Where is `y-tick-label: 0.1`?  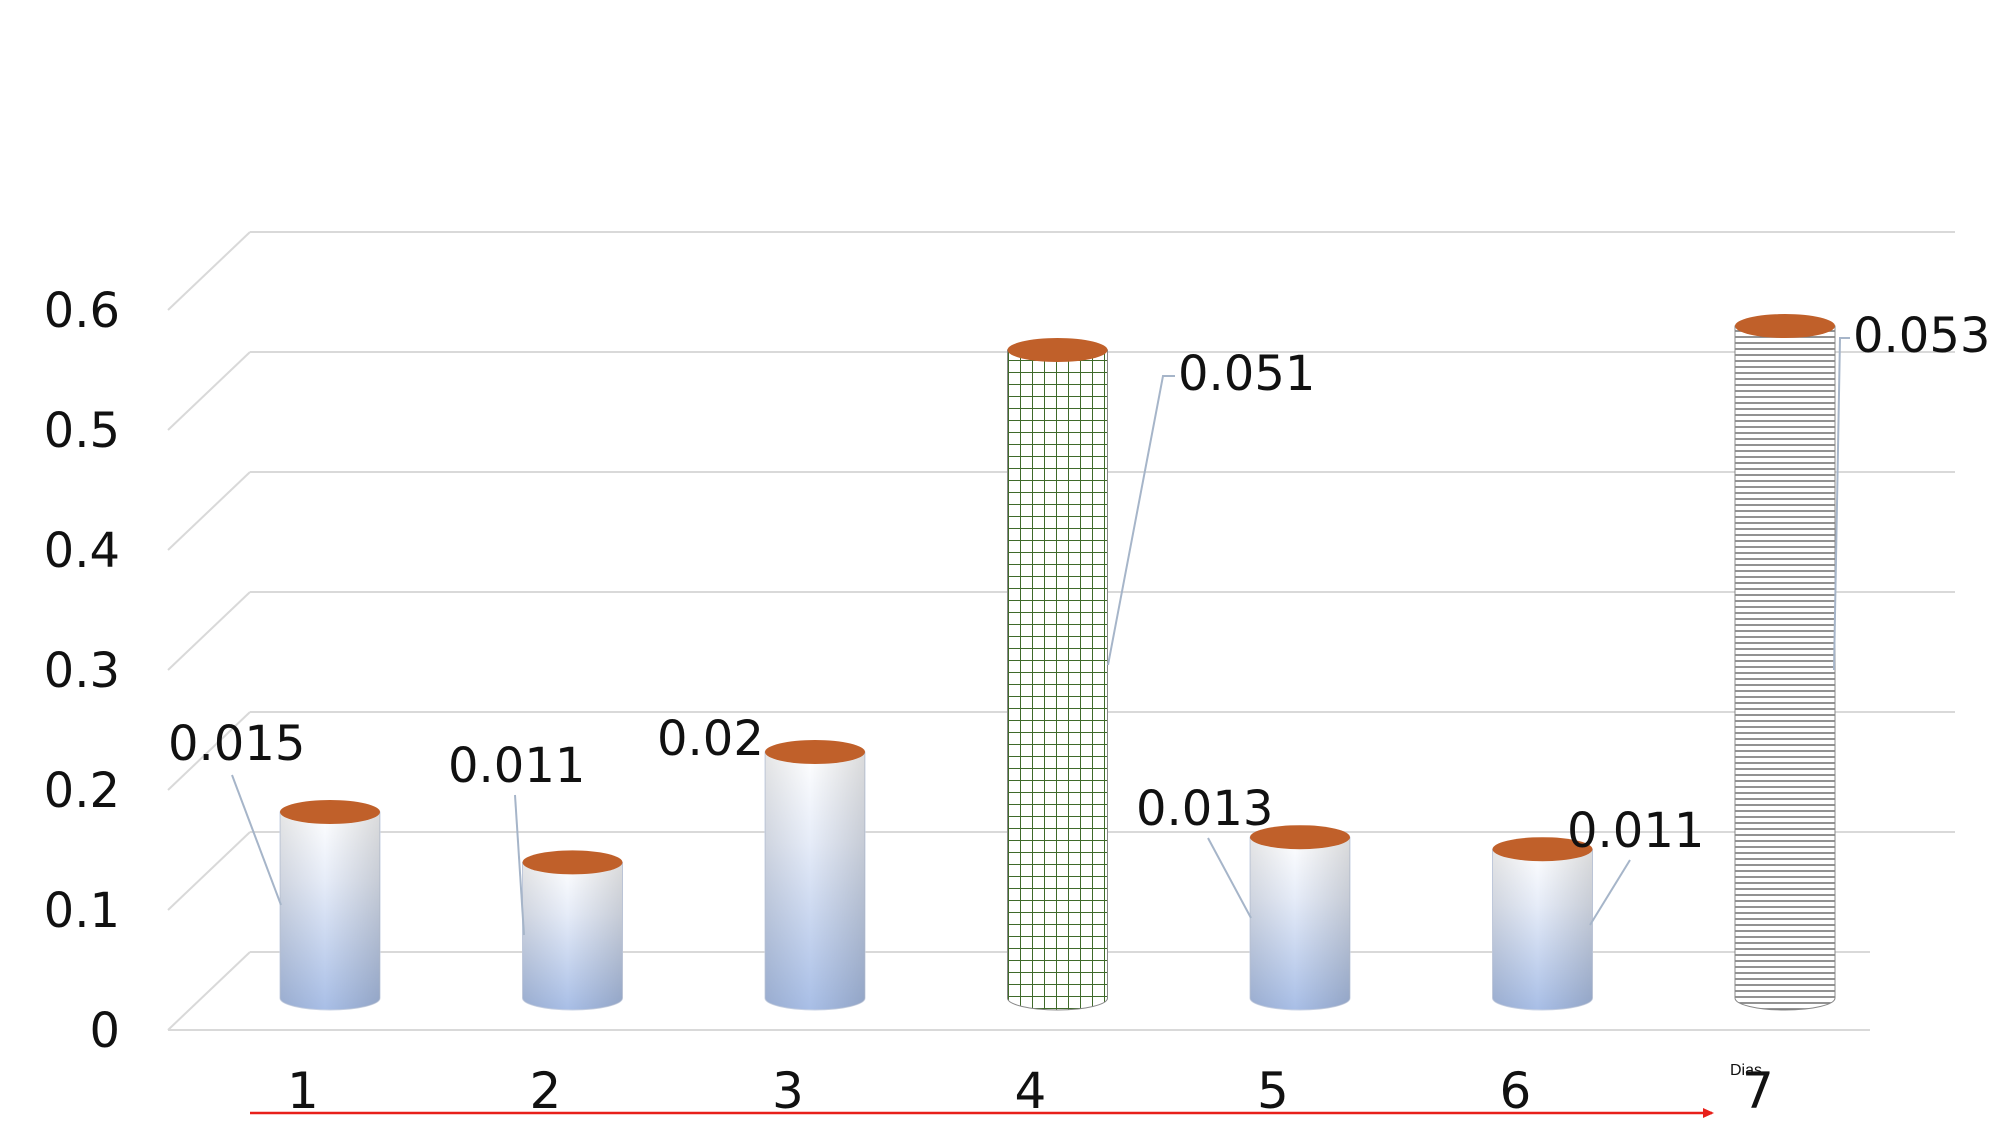
y-tick-label: 0.1 is located at coordinates (82, 911).